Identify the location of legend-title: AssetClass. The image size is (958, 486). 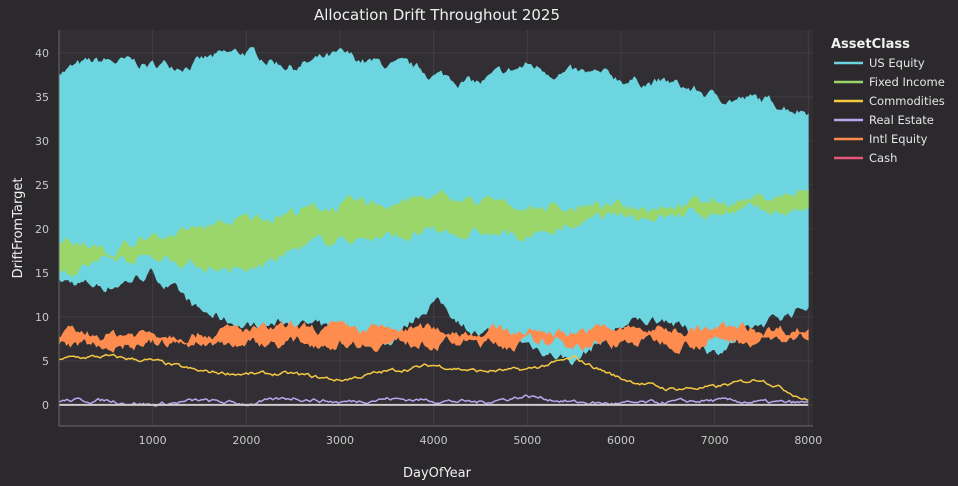
(870, 44).